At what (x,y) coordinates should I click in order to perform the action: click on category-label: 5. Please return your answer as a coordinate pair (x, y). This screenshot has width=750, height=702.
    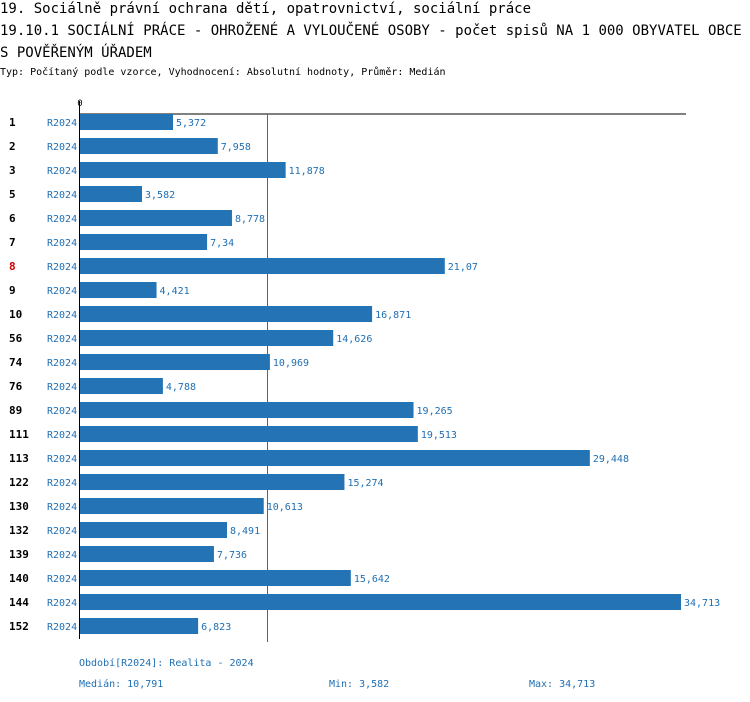
    Looking at the image, I should click on (12, 194).